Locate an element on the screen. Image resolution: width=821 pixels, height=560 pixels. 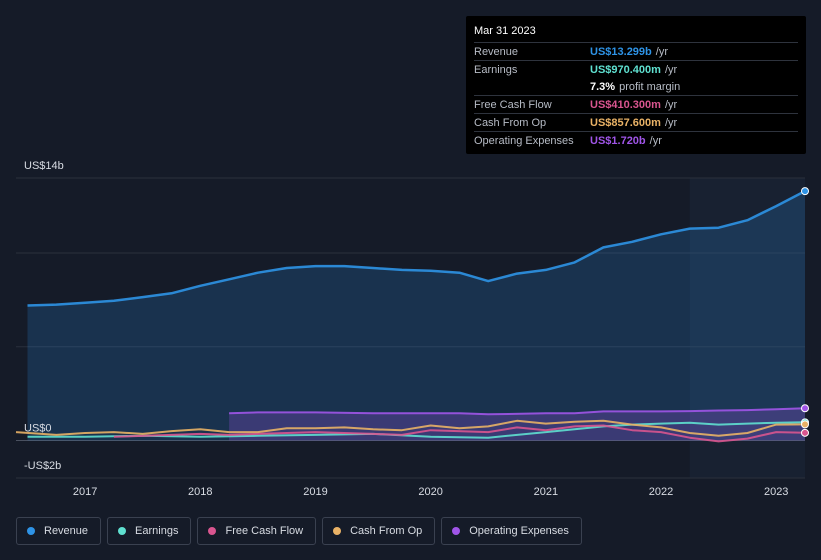
x-tick-label: 2023 is located at coordinates (776, 492).